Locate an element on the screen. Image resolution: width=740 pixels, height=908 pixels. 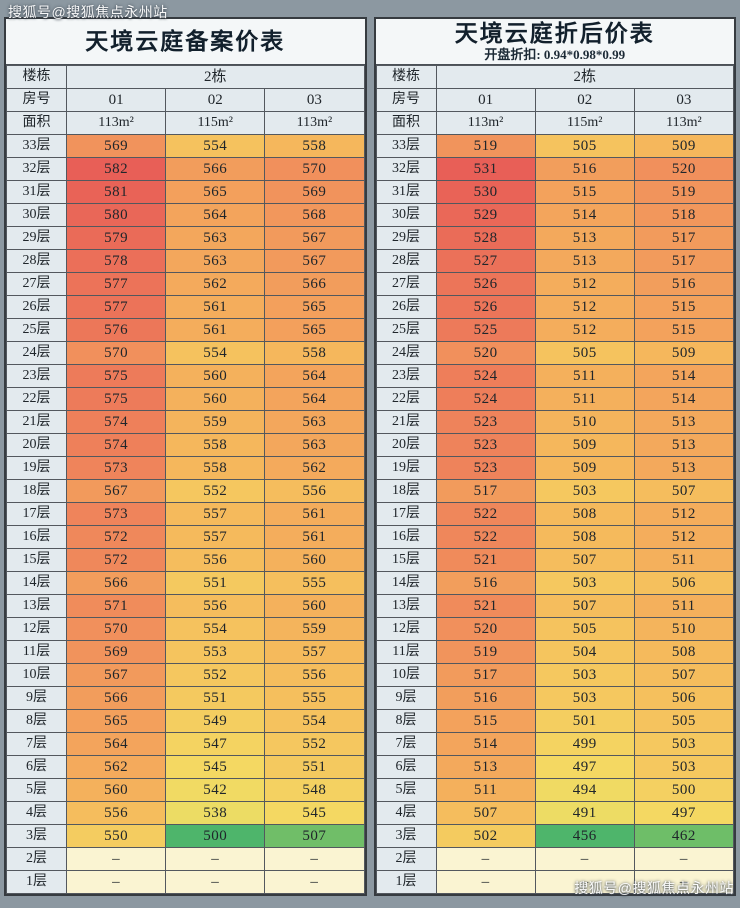
floor-row: 3层 502 456 462 is located at coordinates (555, 836).